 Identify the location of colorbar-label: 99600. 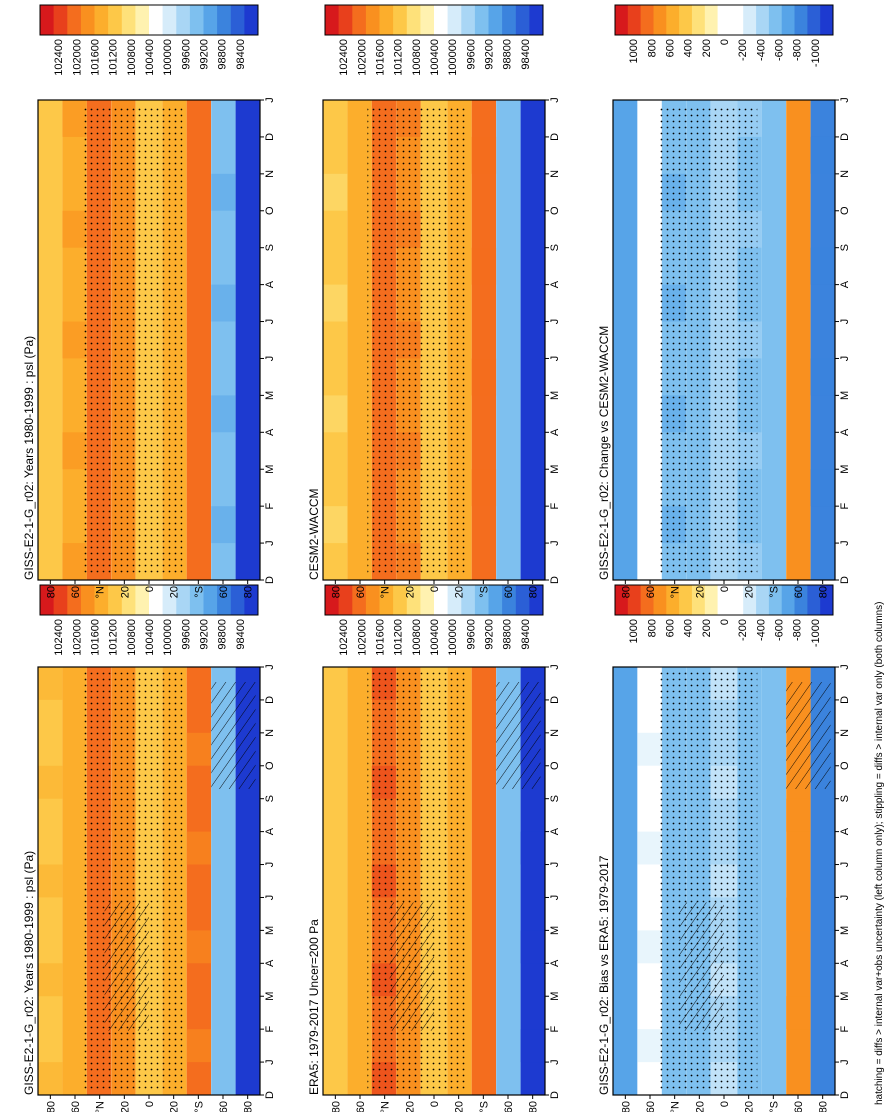
(471, 634).